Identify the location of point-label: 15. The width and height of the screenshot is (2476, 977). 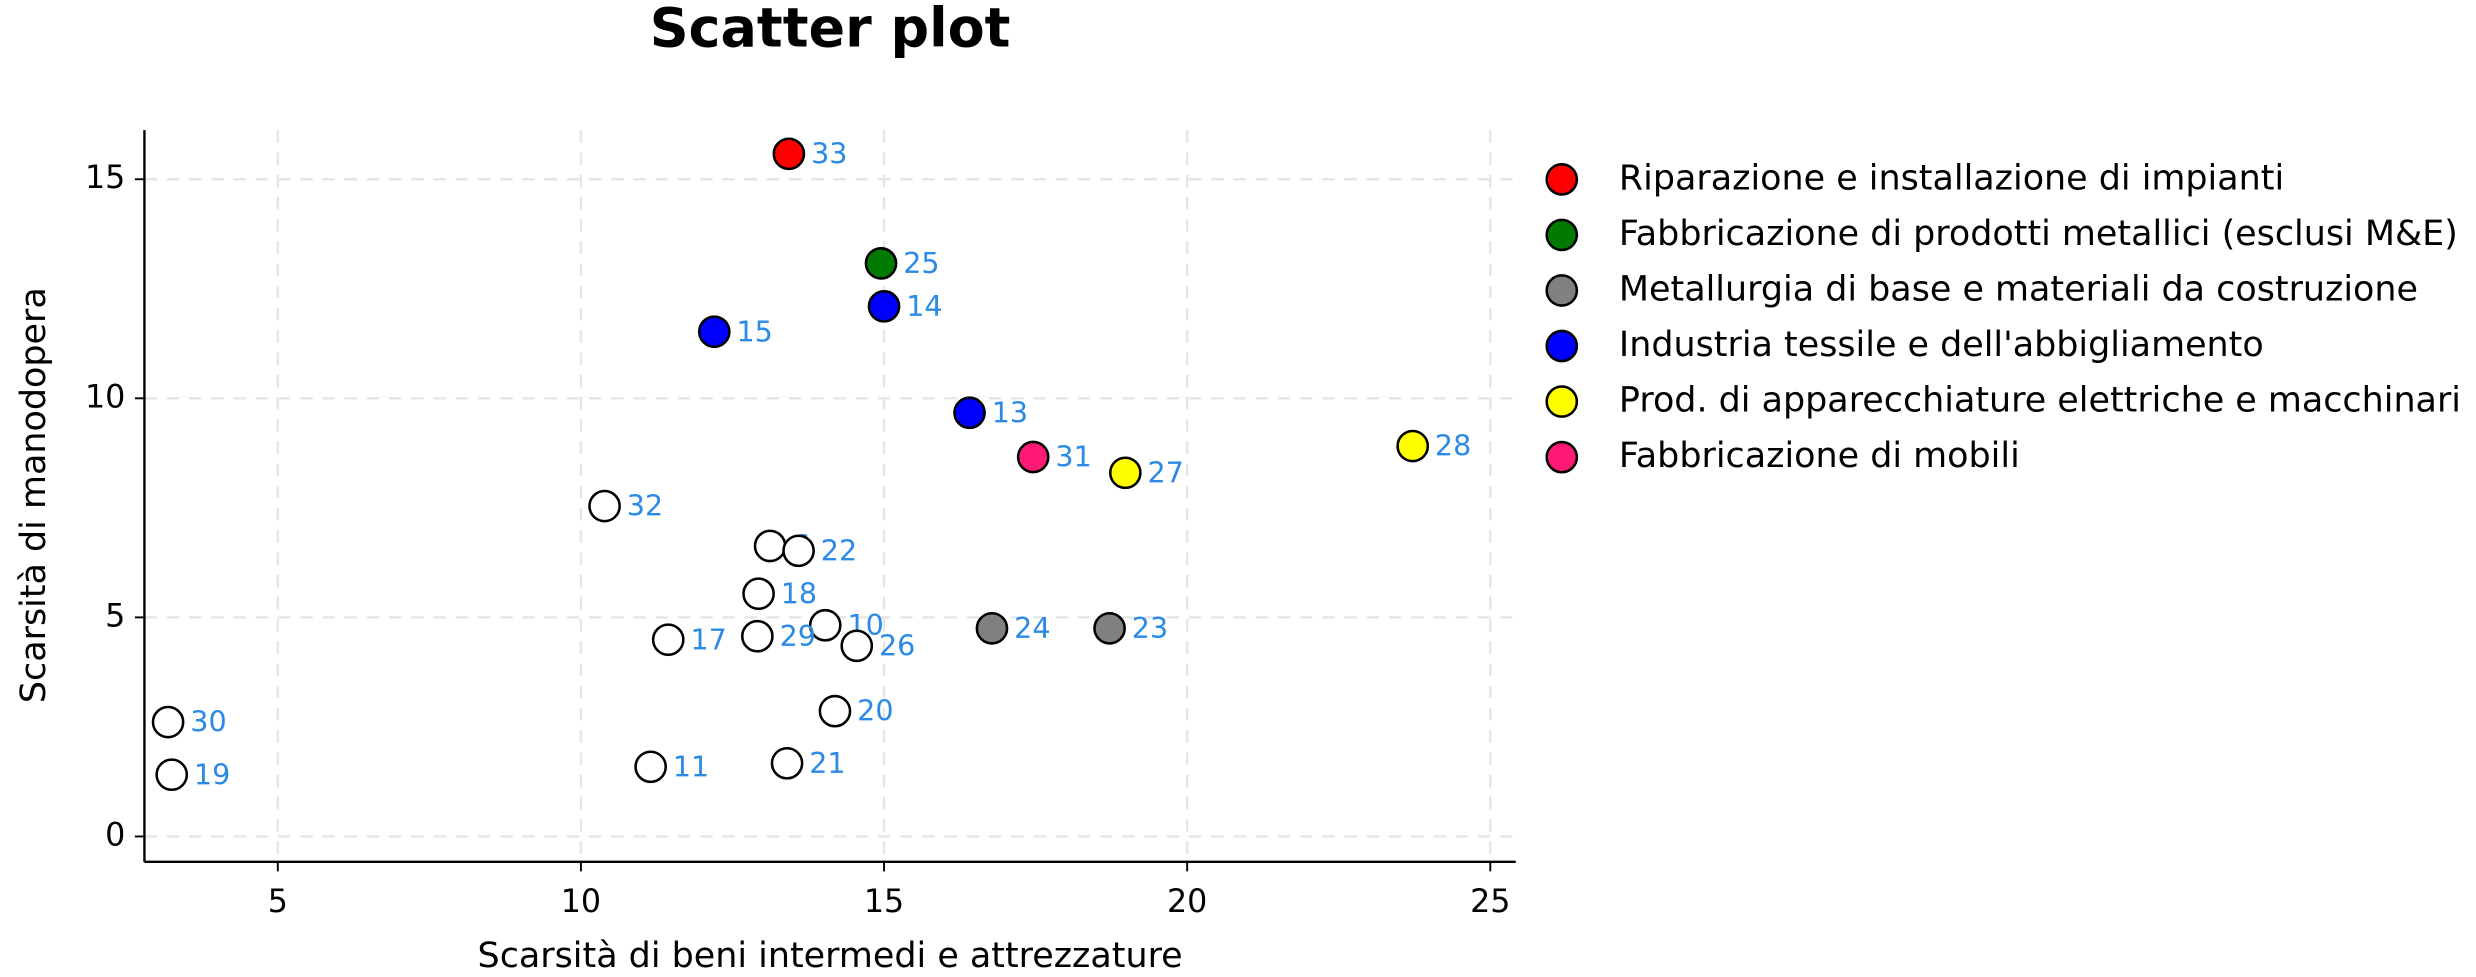
(755, 331).